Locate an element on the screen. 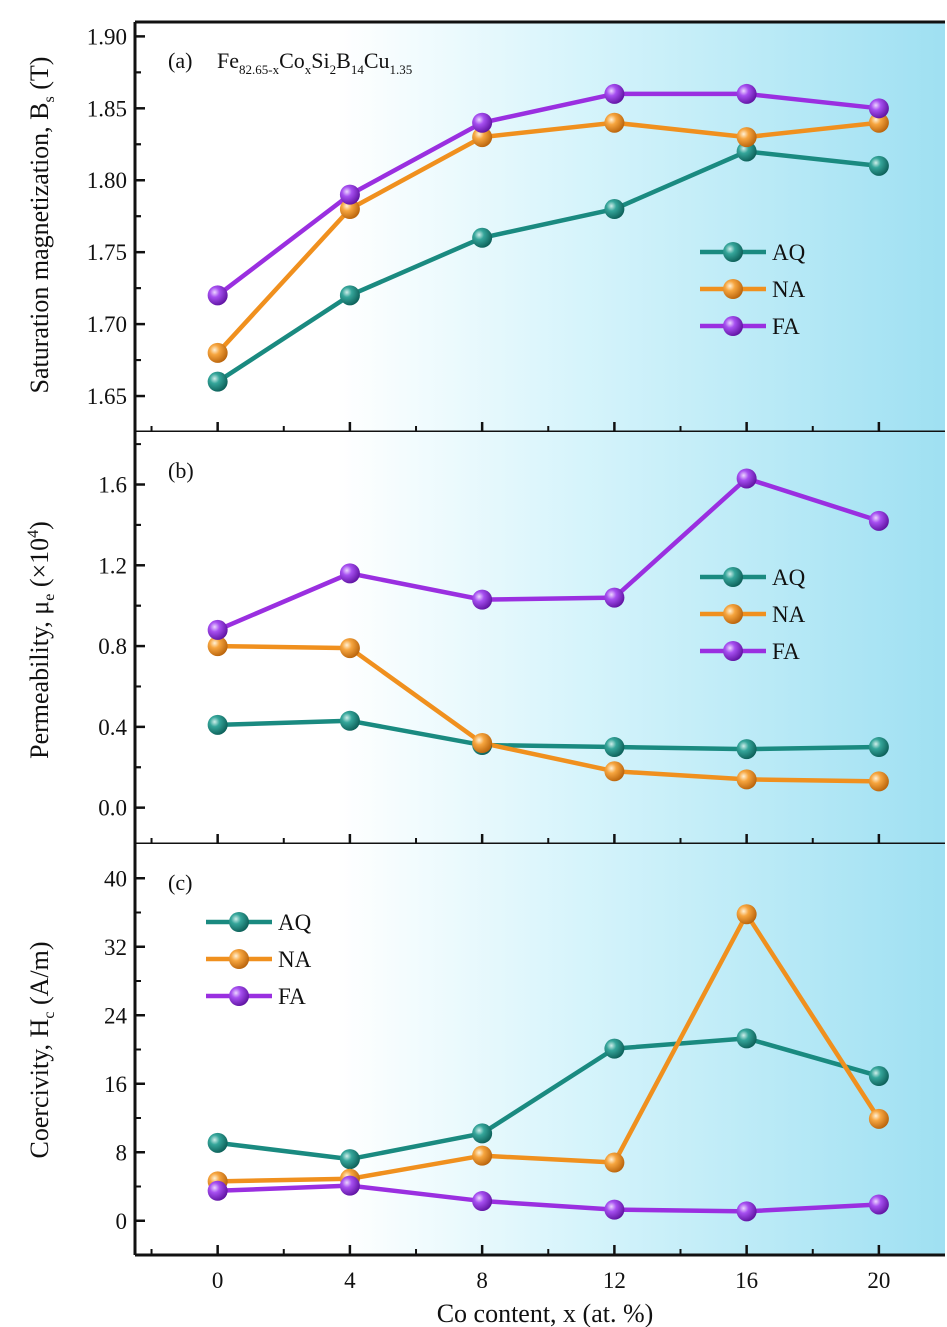 This screenshot has width=947, height=1327. y-axis-title: Coercivity, Hc (A/m) is located at coordinates (41, 1050).